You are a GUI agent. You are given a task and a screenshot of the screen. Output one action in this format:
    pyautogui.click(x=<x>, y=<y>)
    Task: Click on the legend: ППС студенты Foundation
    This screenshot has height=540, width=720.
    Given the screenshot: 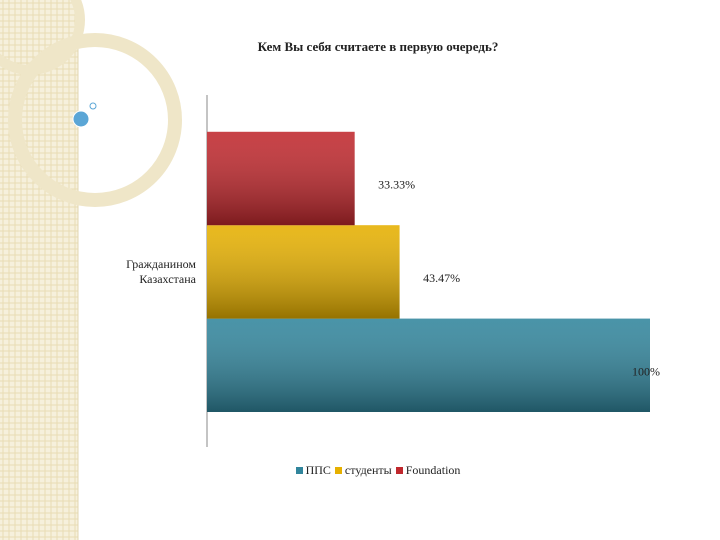 What is the action you would take?
    pyautogui.click(x=360, y=470)
    